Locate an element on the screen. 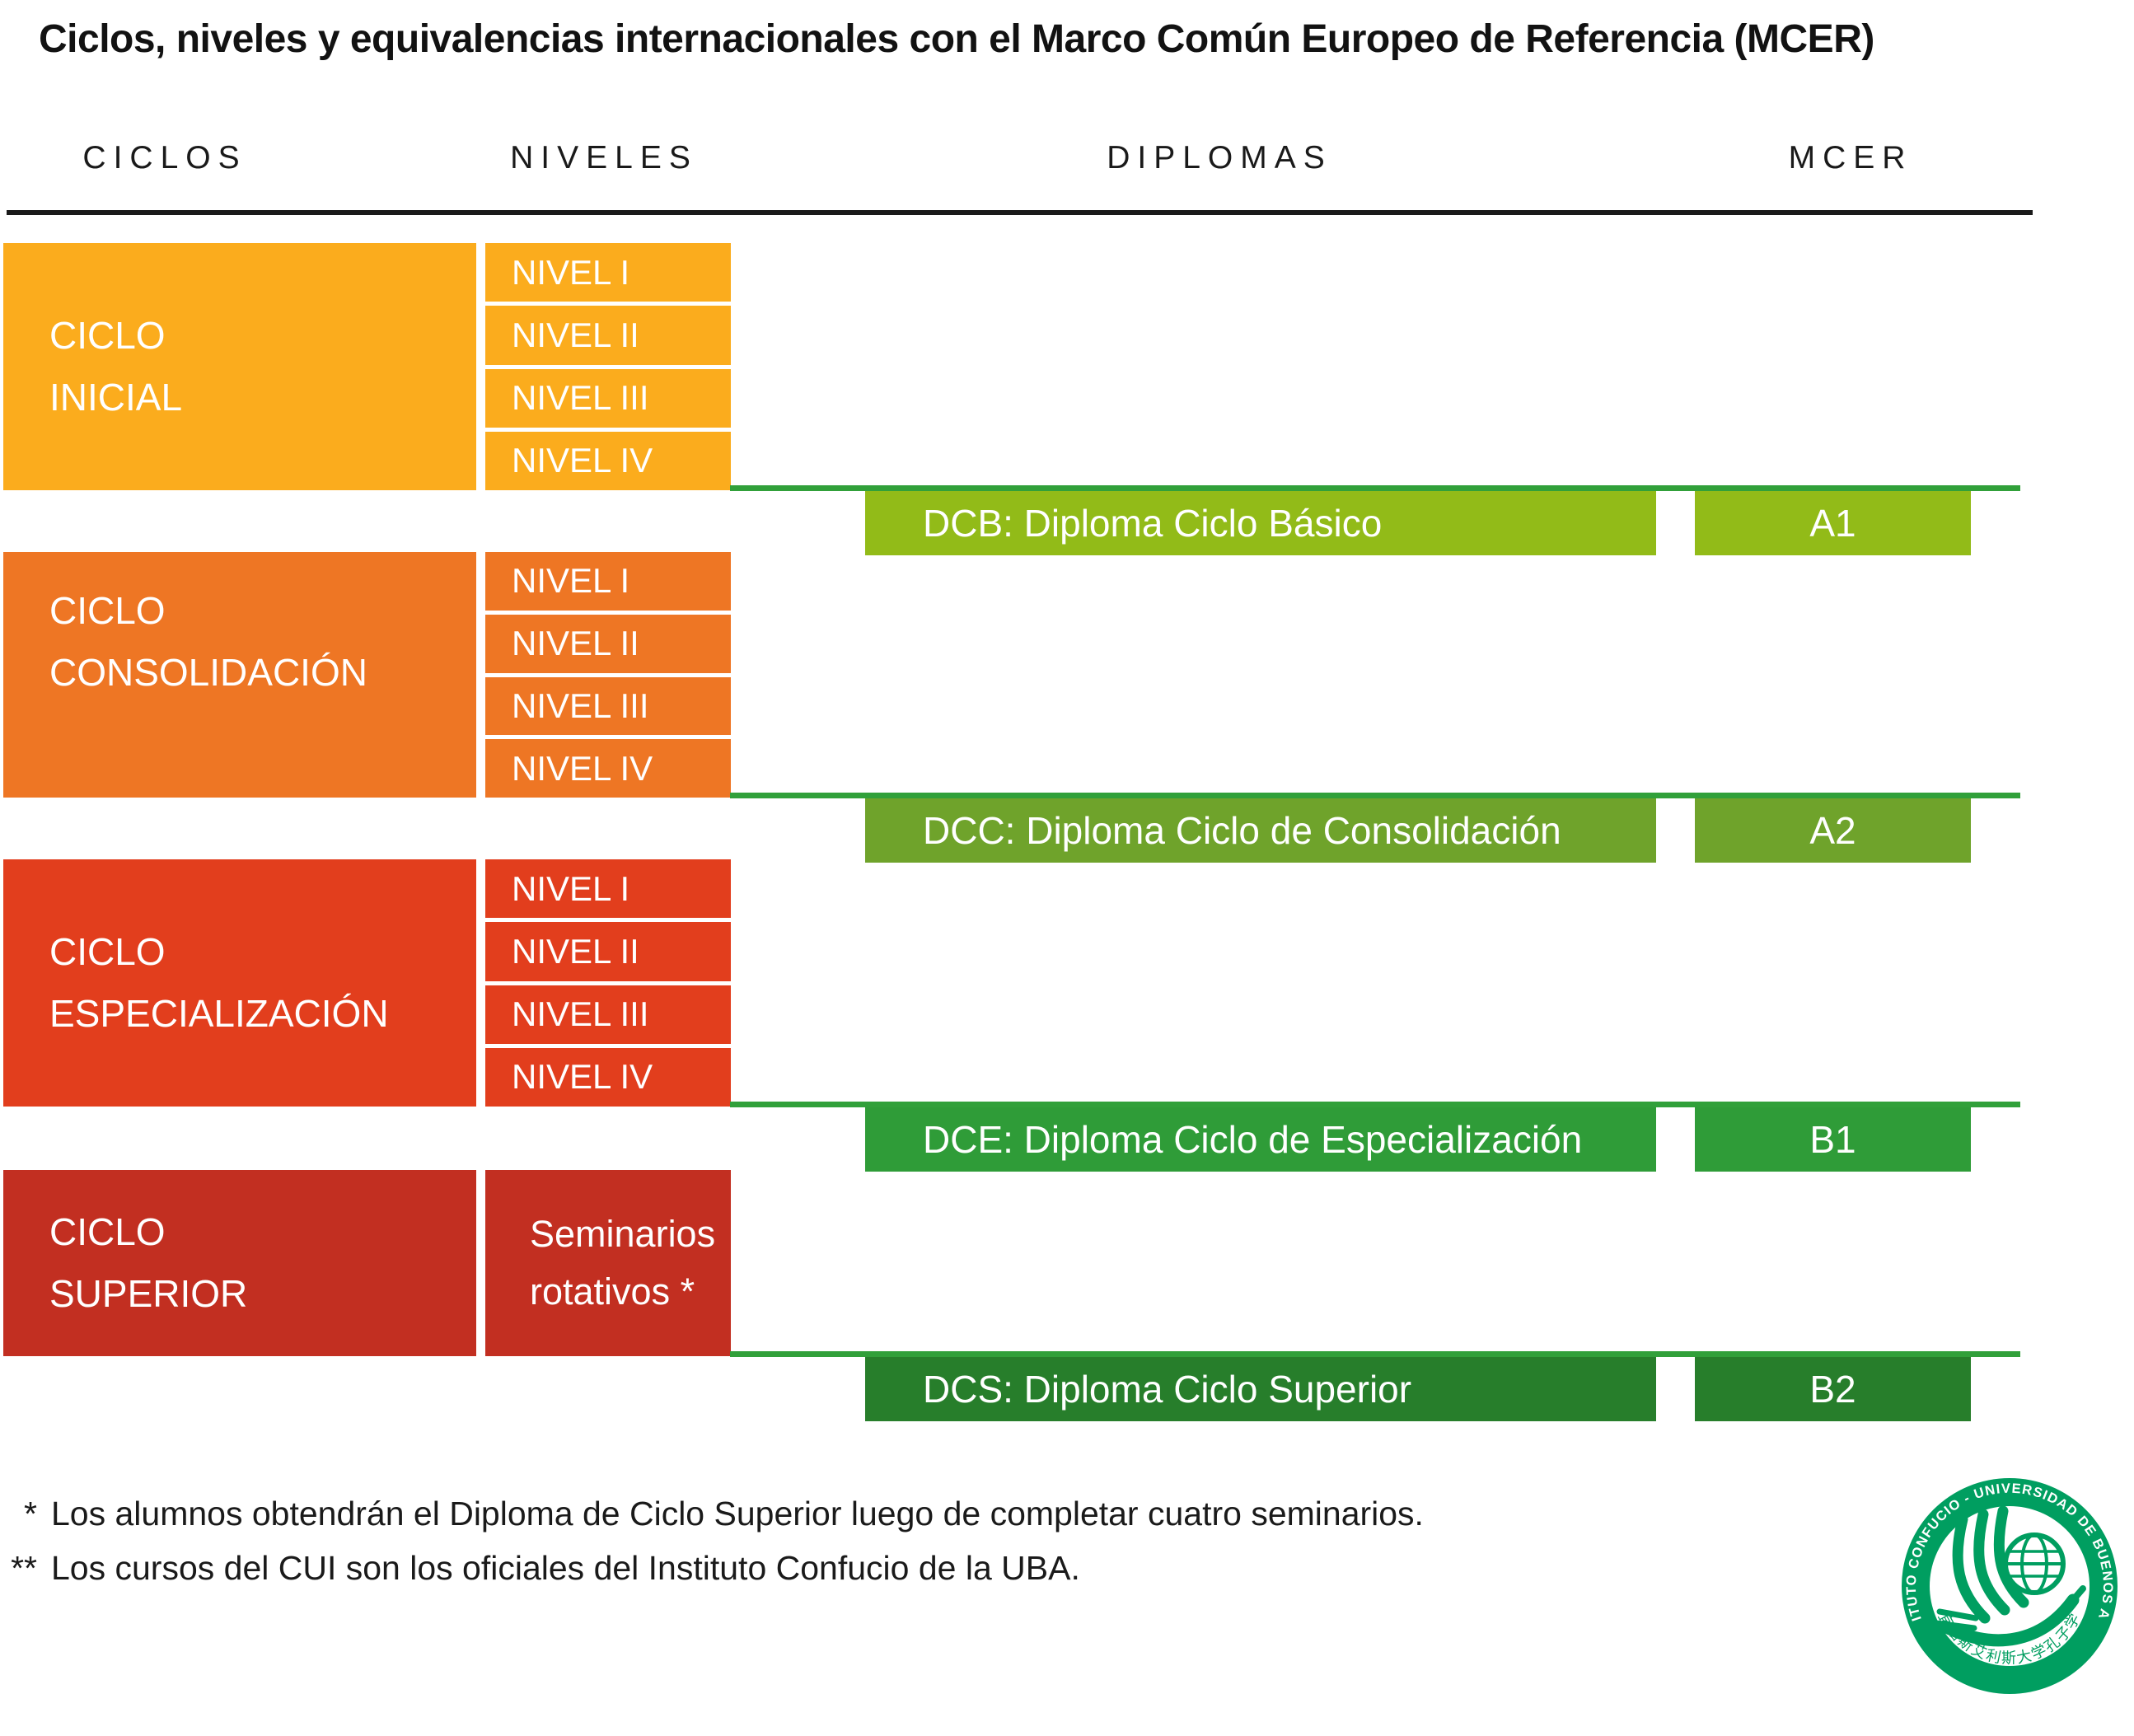 Image resolution: width=2134 pixels, height=1736 pixels. mcer-label: B2 is located at coordinates (1832, 1389).